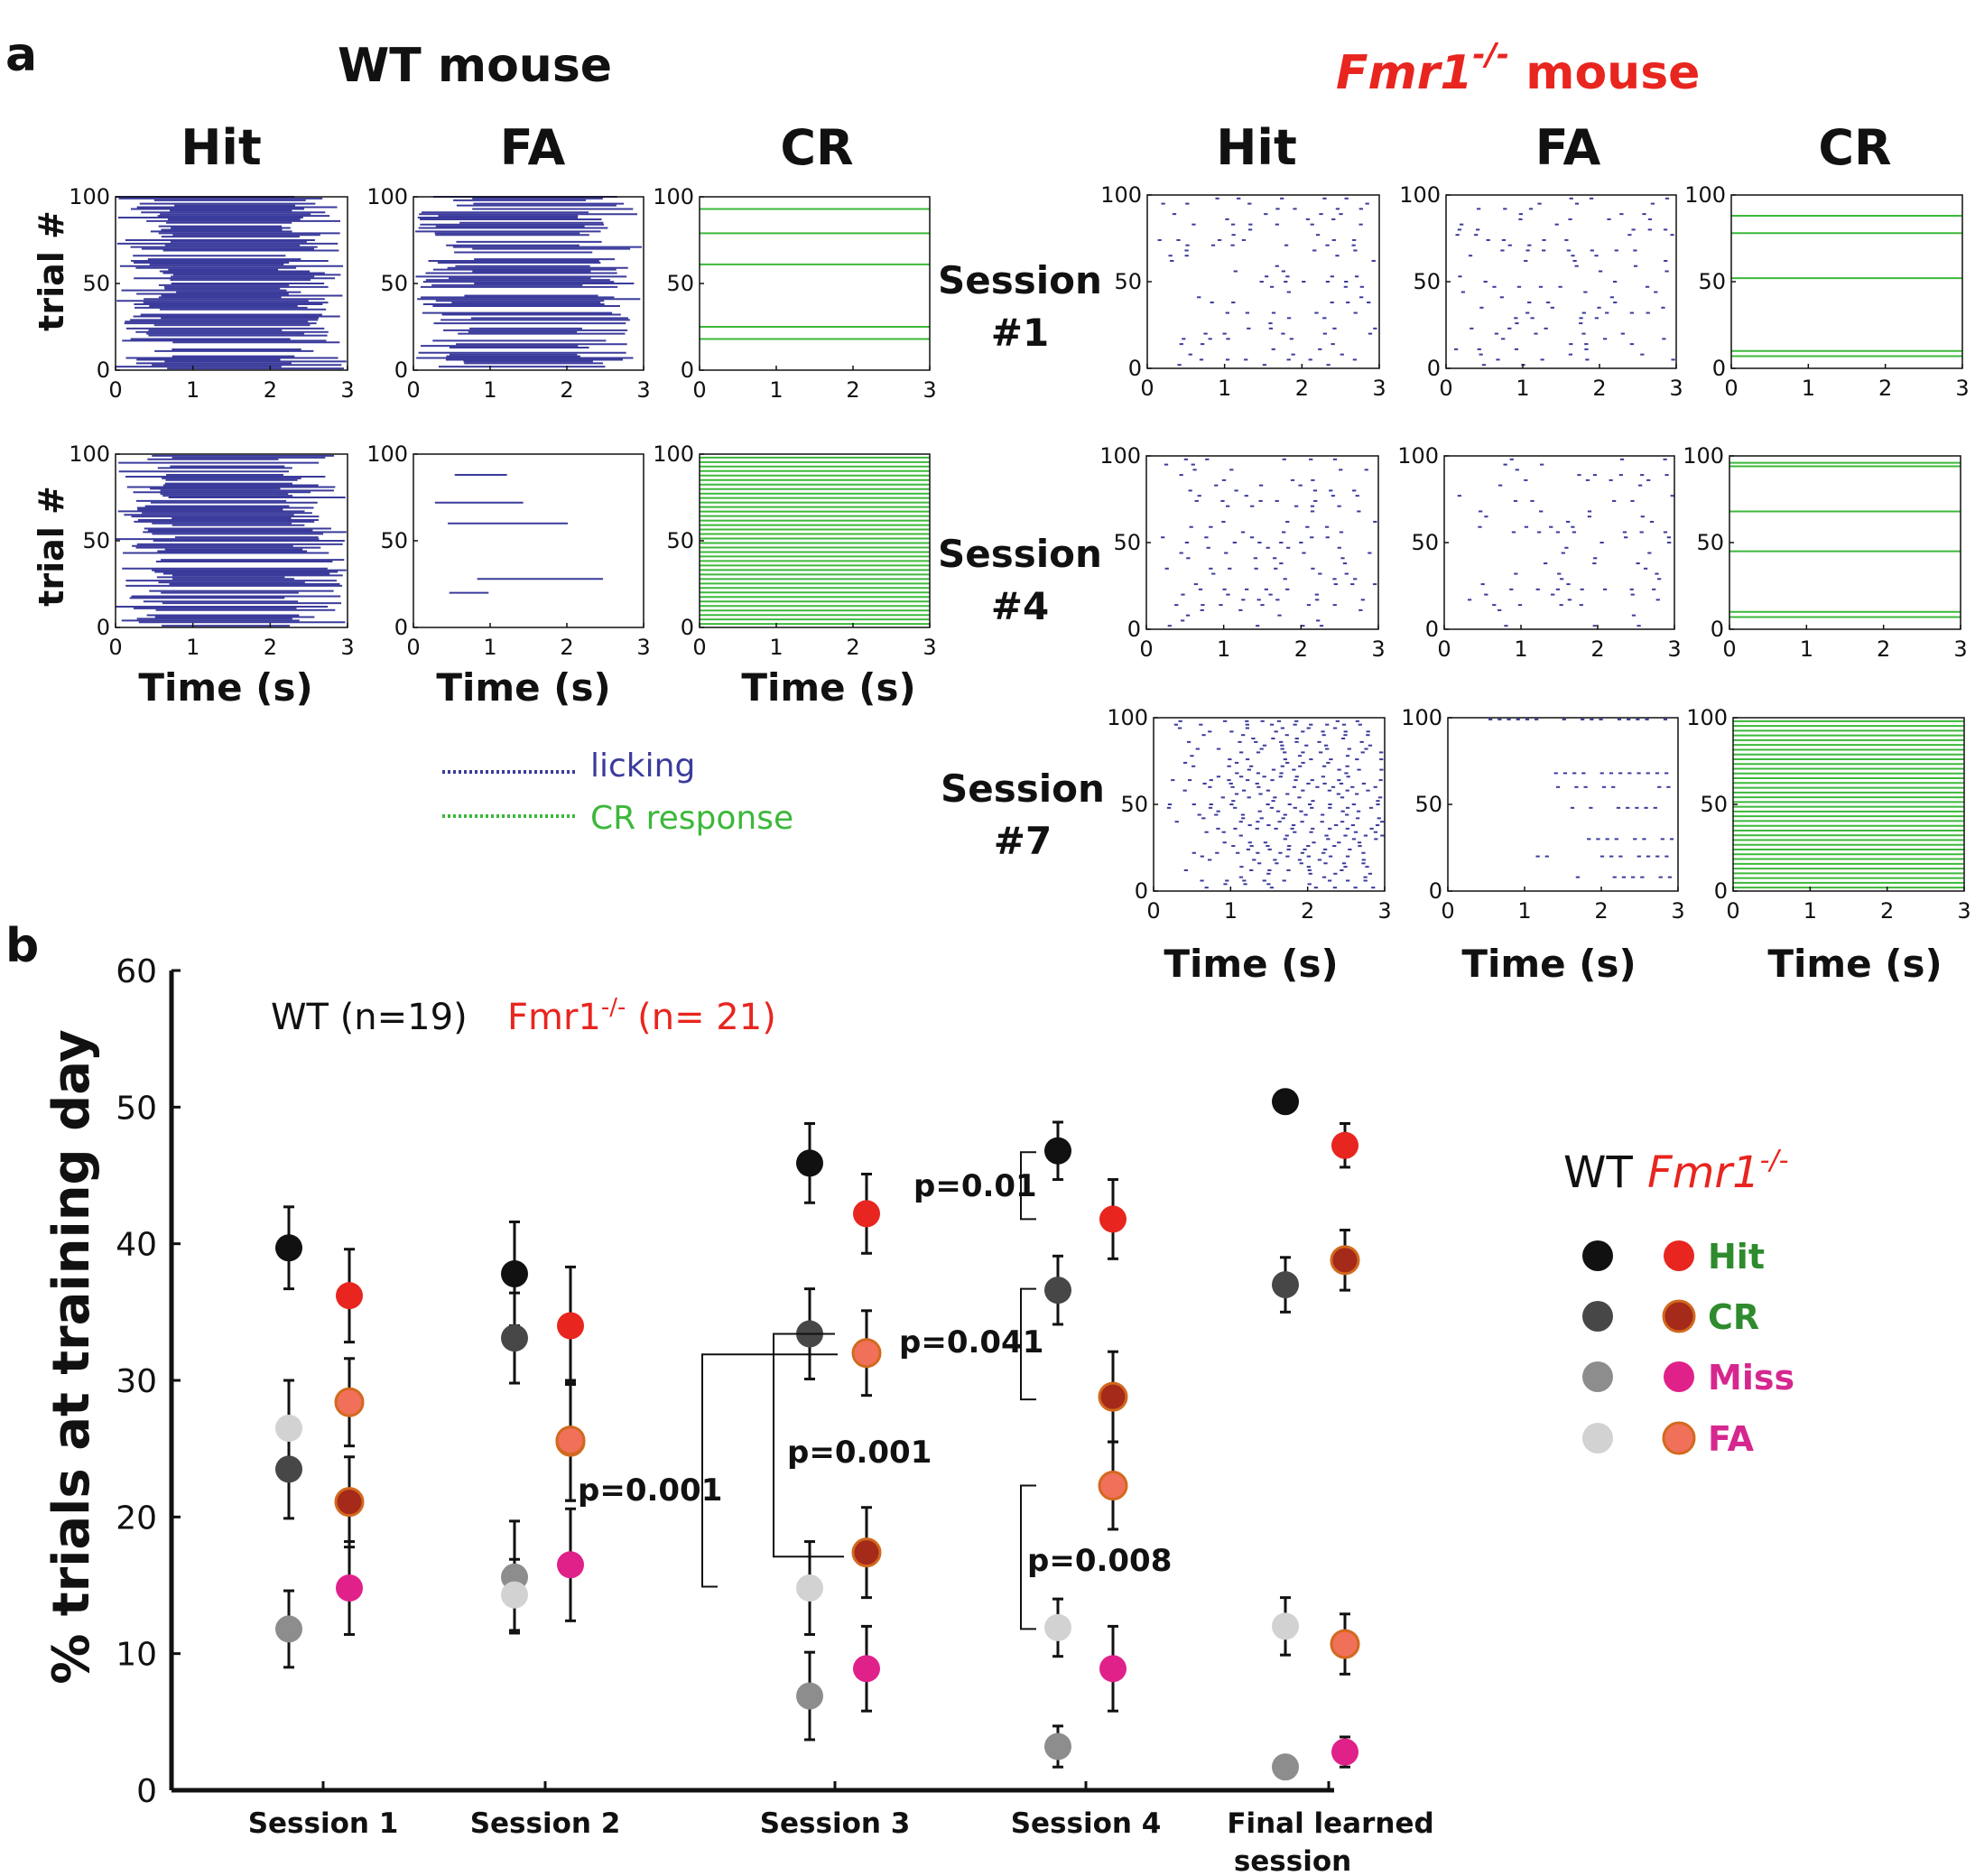  I want to click on raster-ko-fa-s7: 0 50 100 0 1 2 3, so click(1542, 815).